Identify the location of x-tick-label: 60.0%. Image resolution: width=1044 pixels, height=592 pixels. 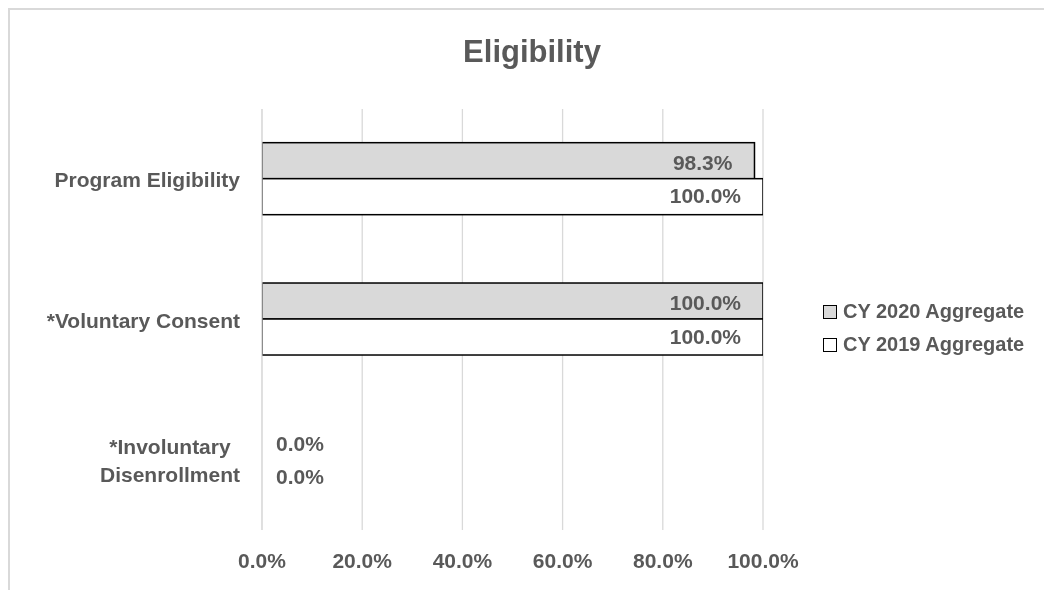
(562, 560).